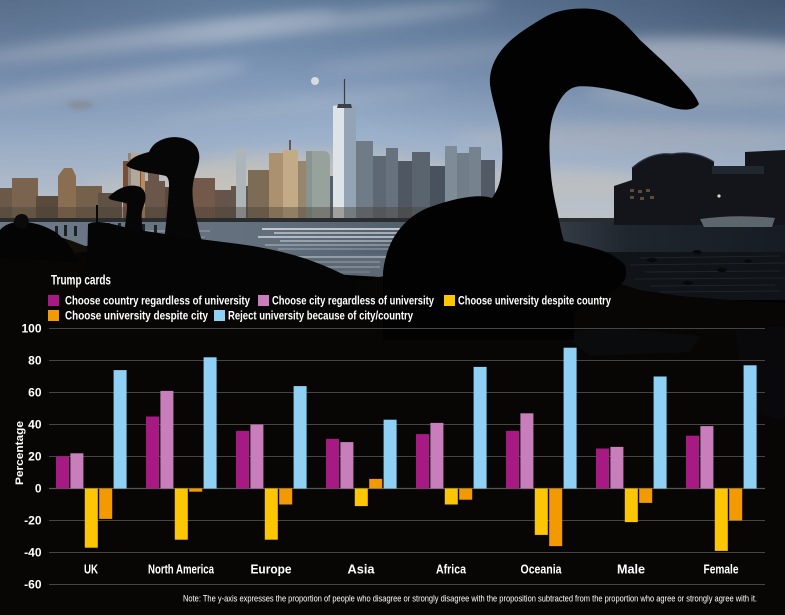 The image size is (785, 615). I want to click on svg-text: Europe, so click(271, 569).